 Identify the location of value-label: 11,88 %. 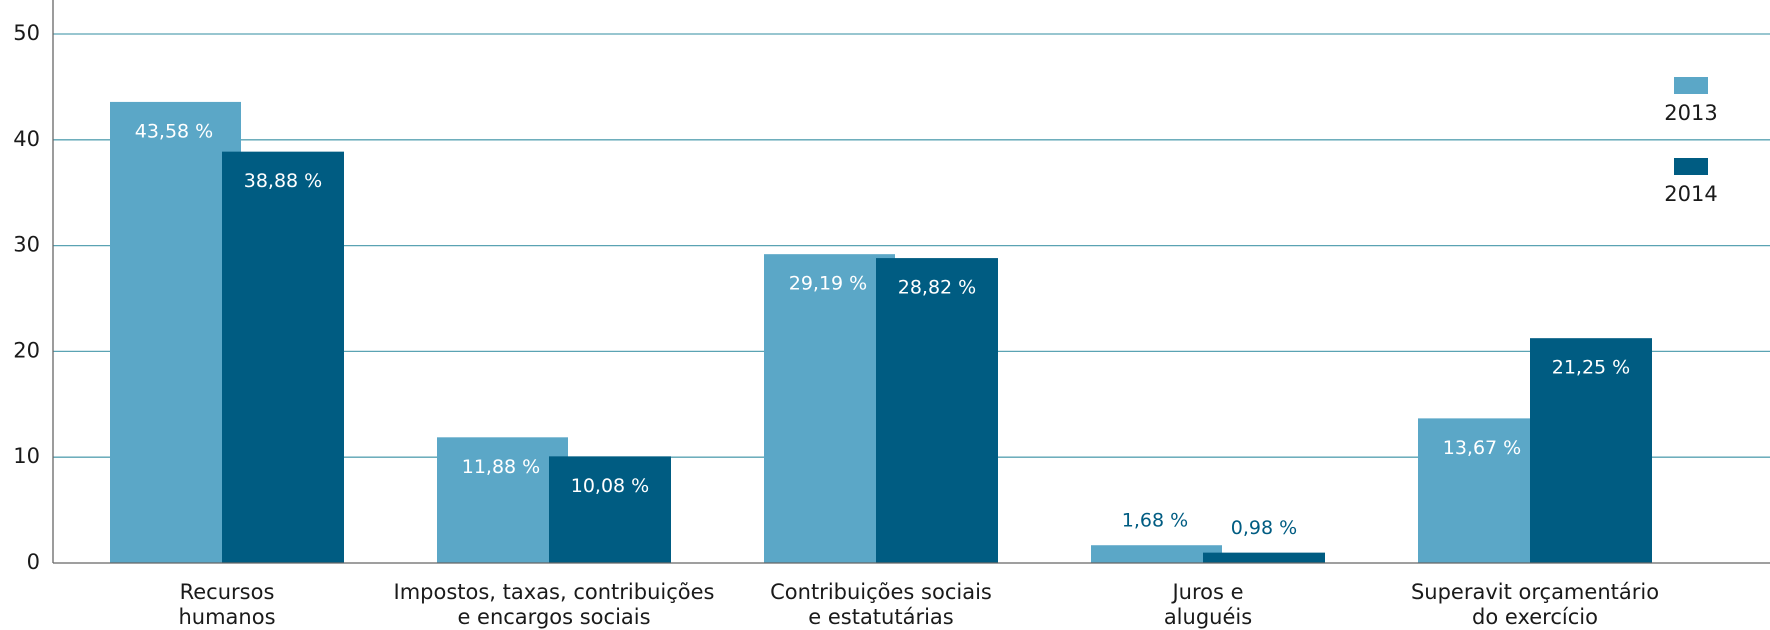
(501, 467).